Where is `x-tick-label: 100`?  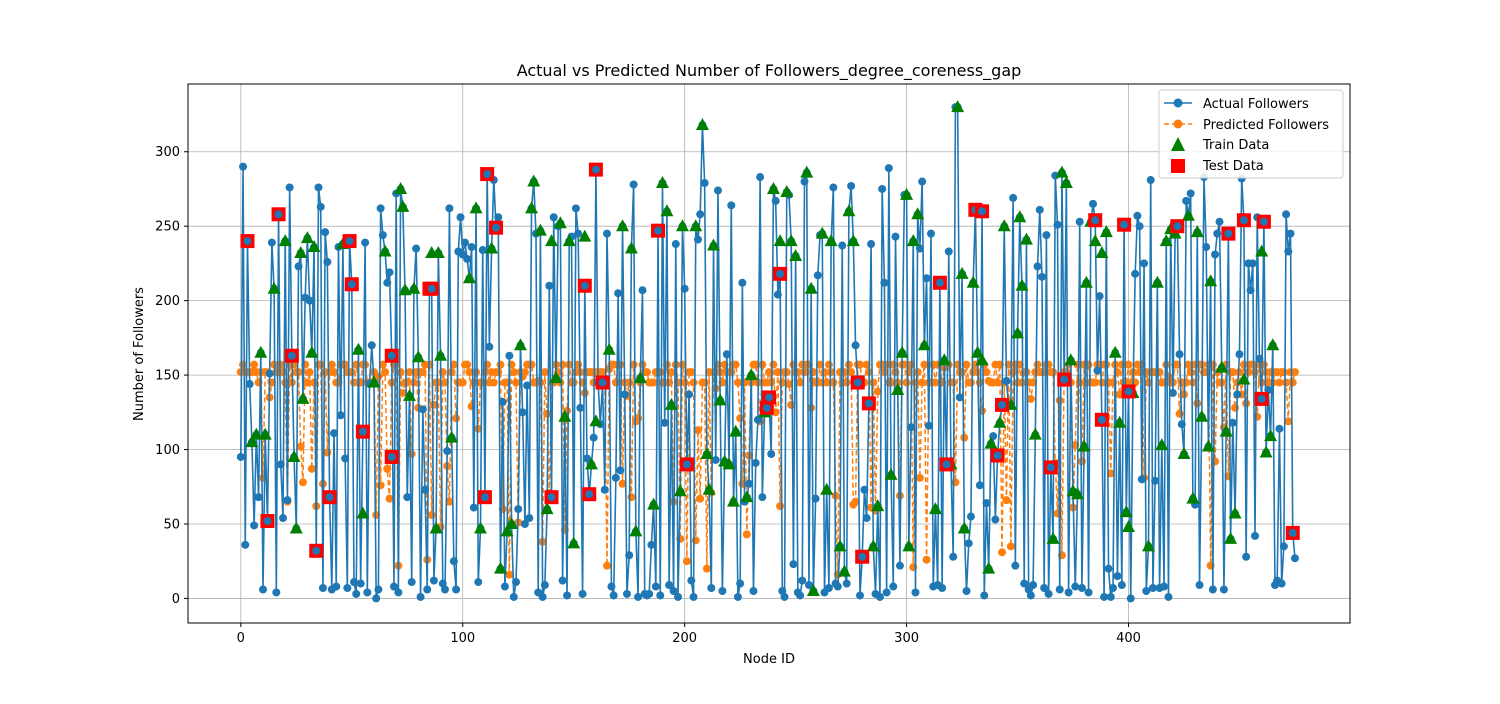 x-tick-label: 100 is located at coordinates (462, 638).